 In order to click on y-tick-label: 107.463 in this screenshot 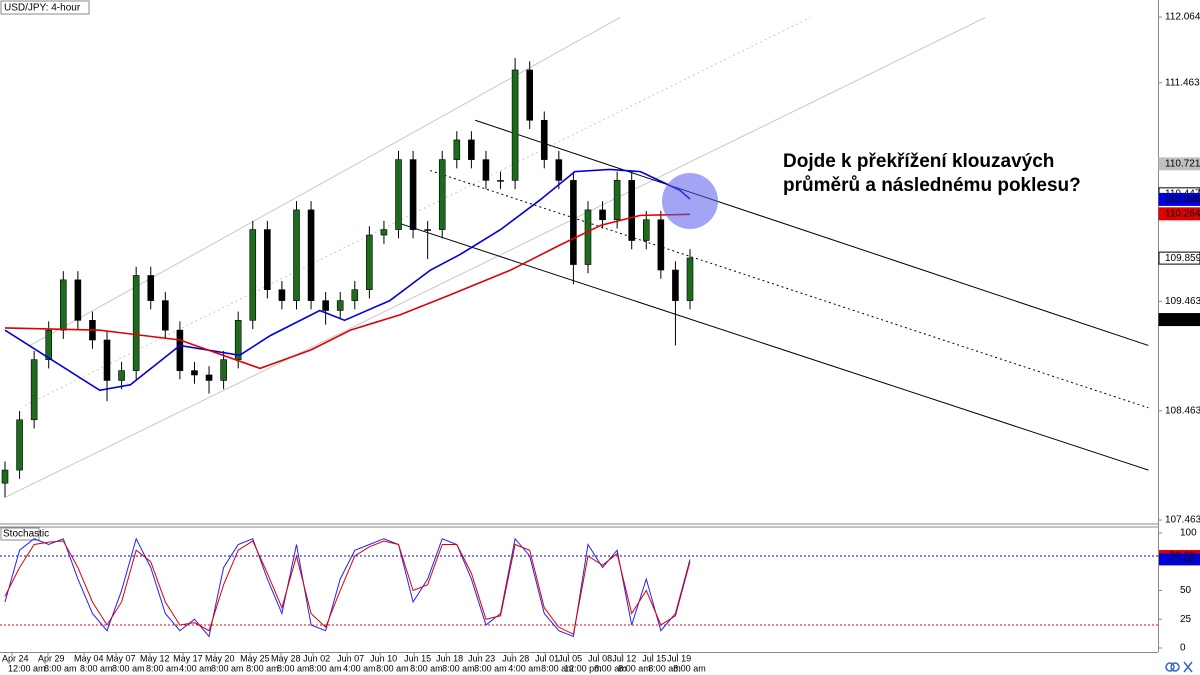, I will do `click(1182, 520)`.